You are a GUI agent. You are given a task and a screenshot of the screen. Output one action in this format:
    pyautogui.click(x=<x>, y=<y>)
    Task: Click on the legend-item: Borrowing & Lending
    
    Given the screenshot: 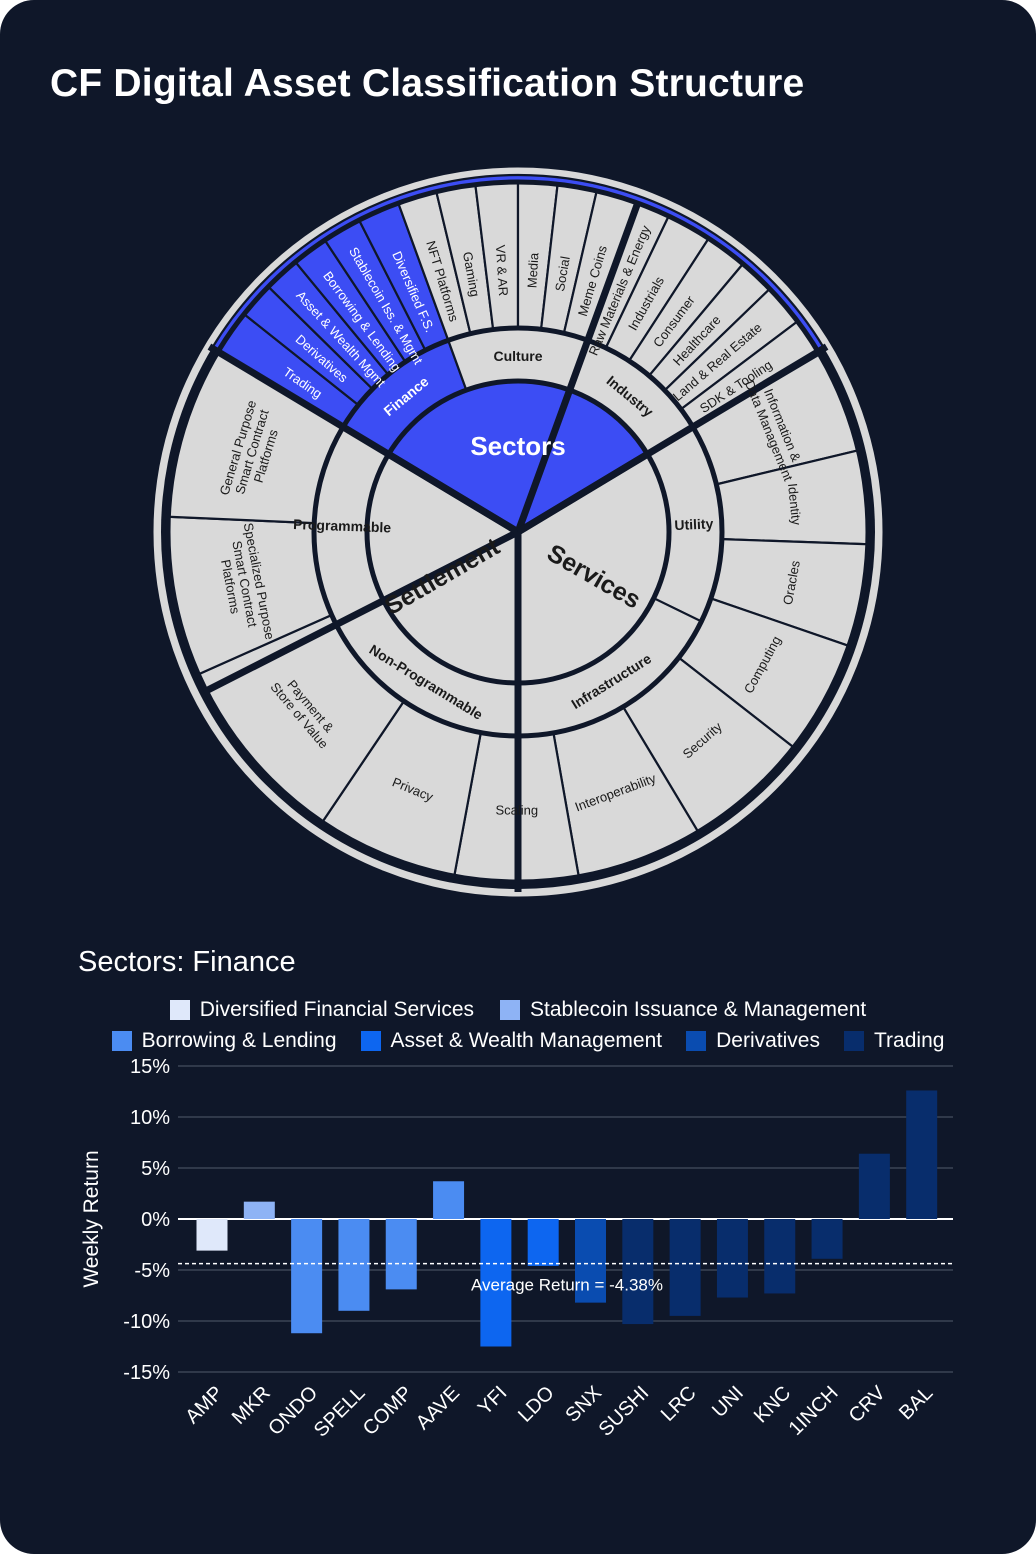 What is the action you would take?
    pyautogui.click(x=224, y=1041)
    